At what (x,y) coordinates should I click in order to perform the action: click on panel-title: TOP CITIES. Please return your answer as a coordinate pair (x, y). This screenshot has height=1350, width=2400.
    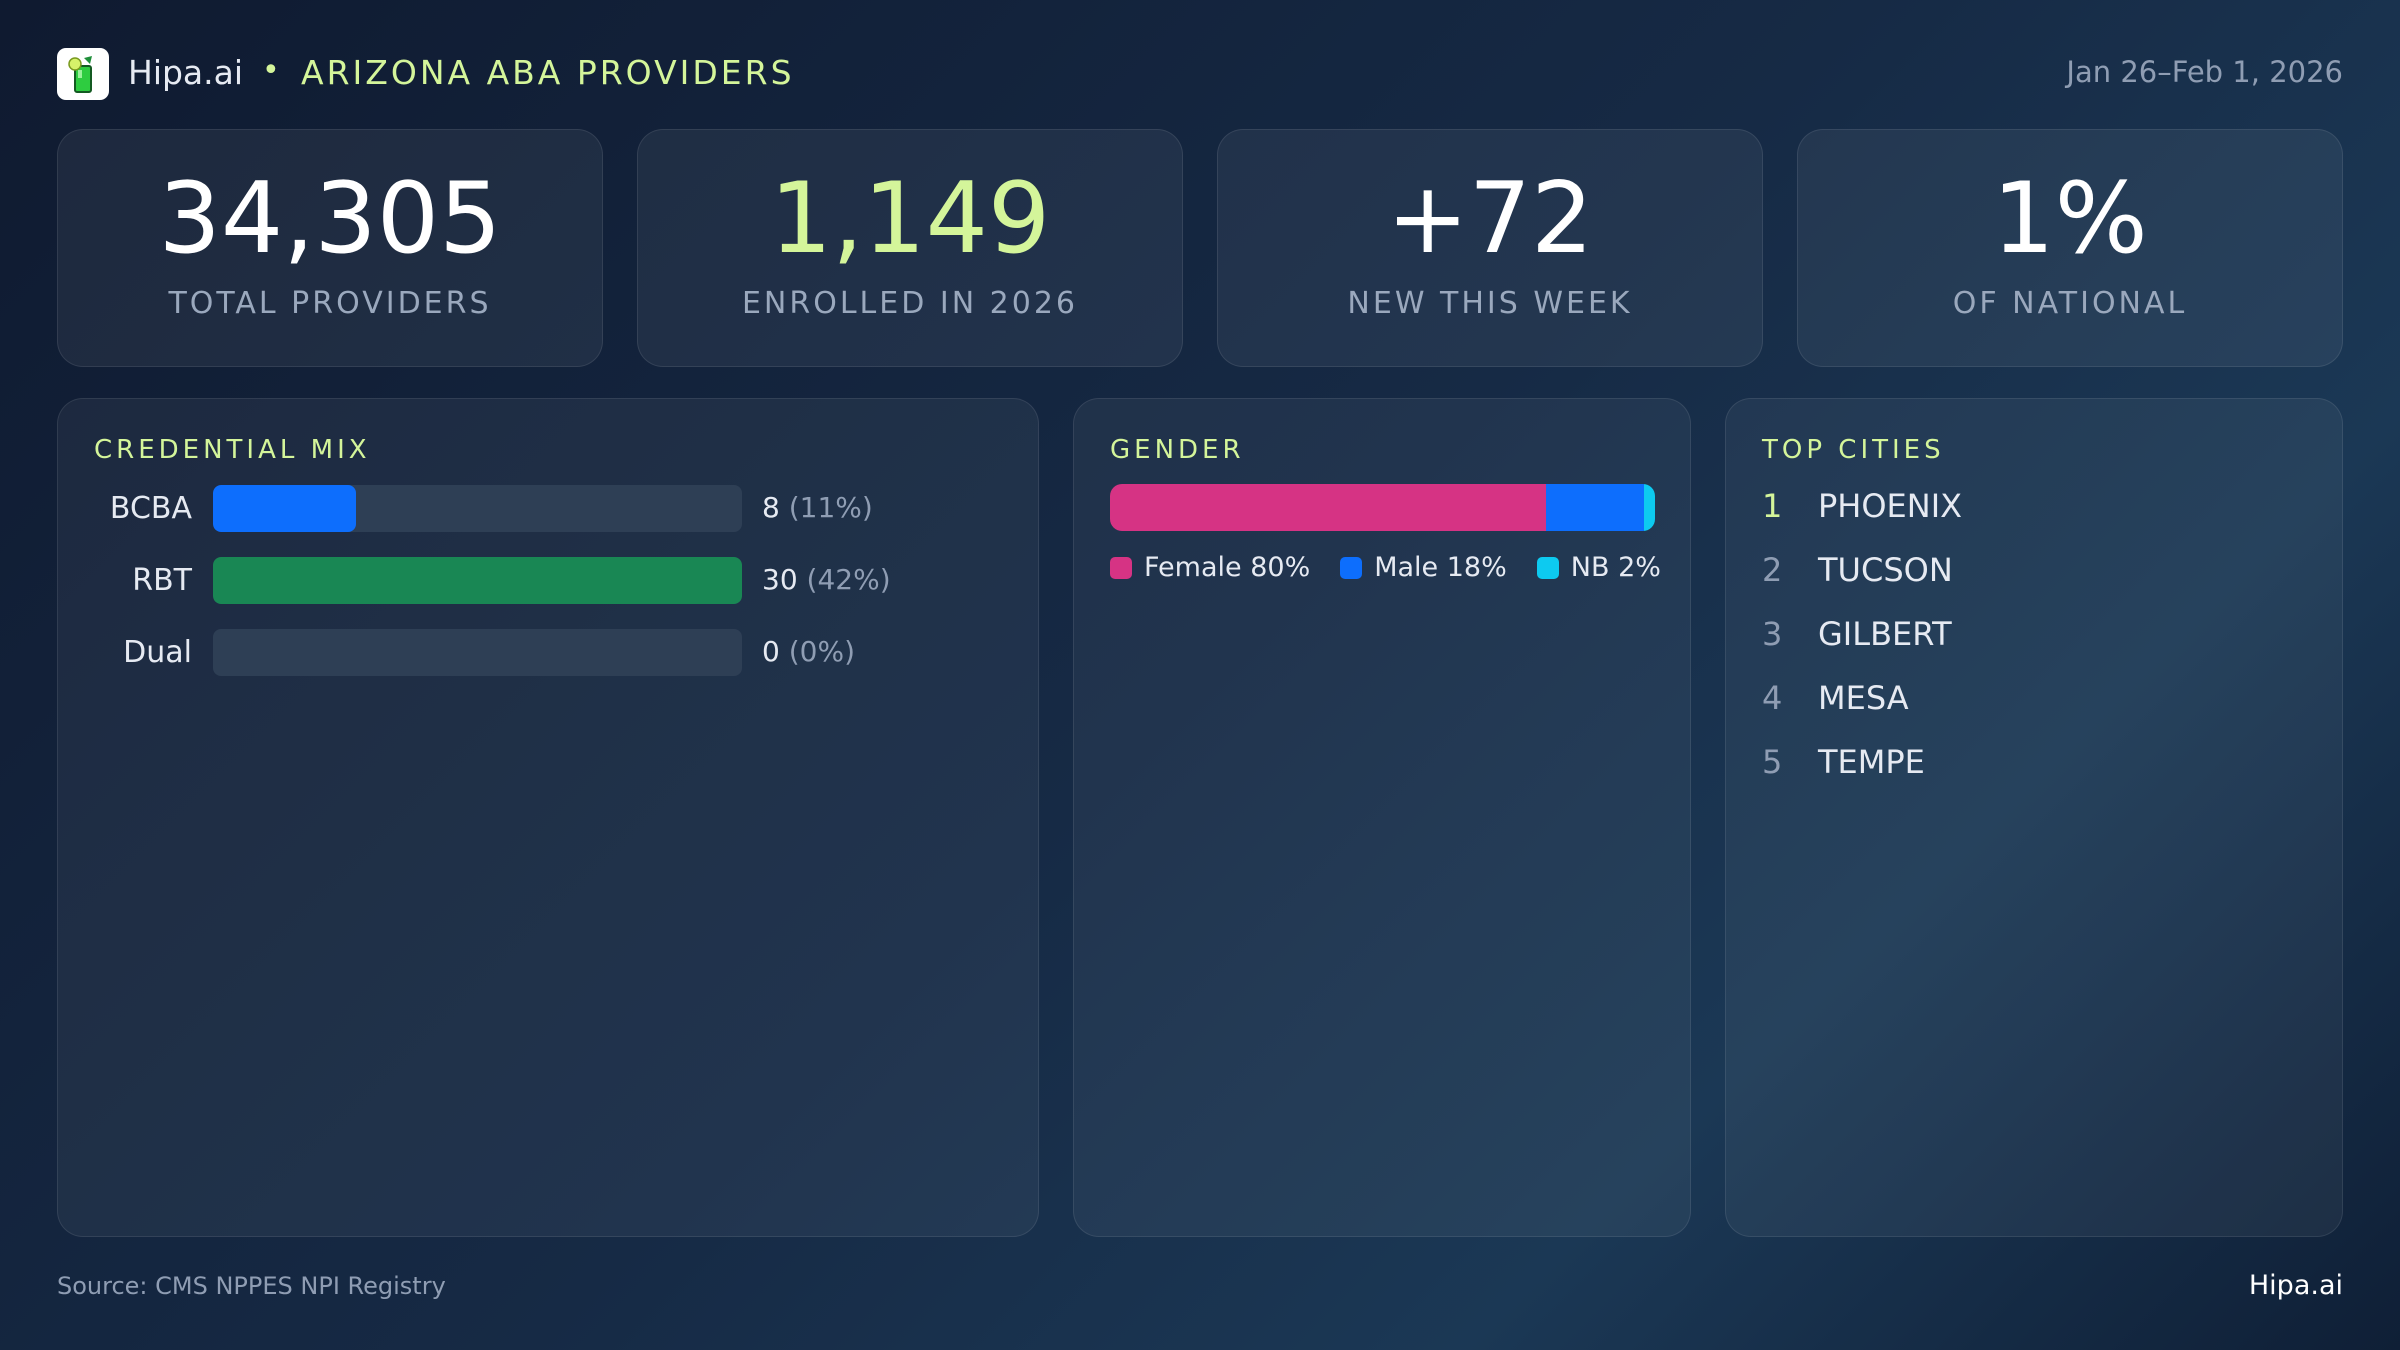
    Looking at the image, I should click on (1853, 450).